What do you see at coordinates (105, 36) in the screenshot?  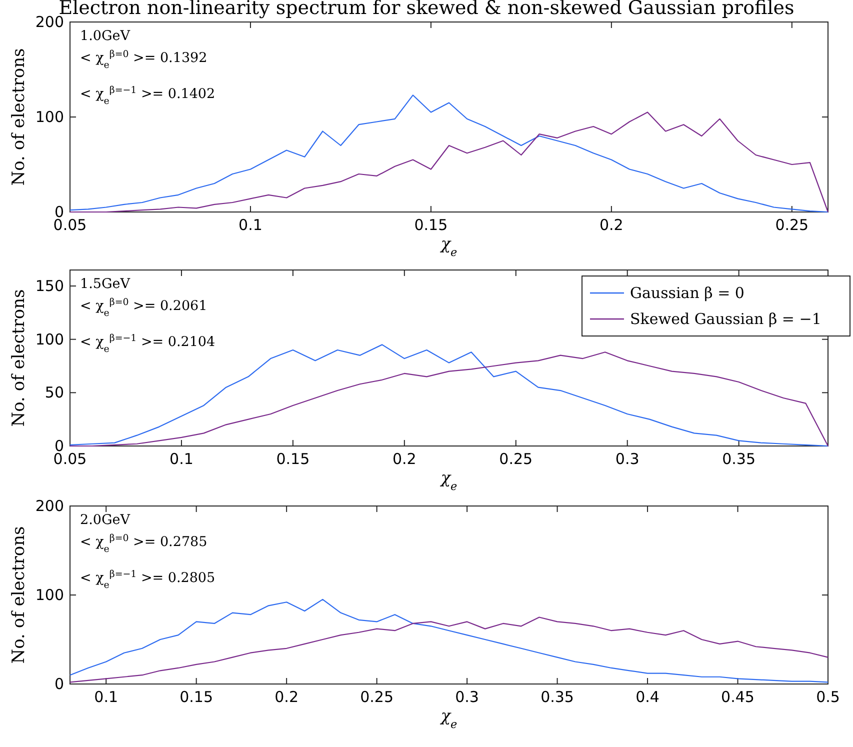 I see `annotation: 1.0GeV` at bounding box center [105, 36].